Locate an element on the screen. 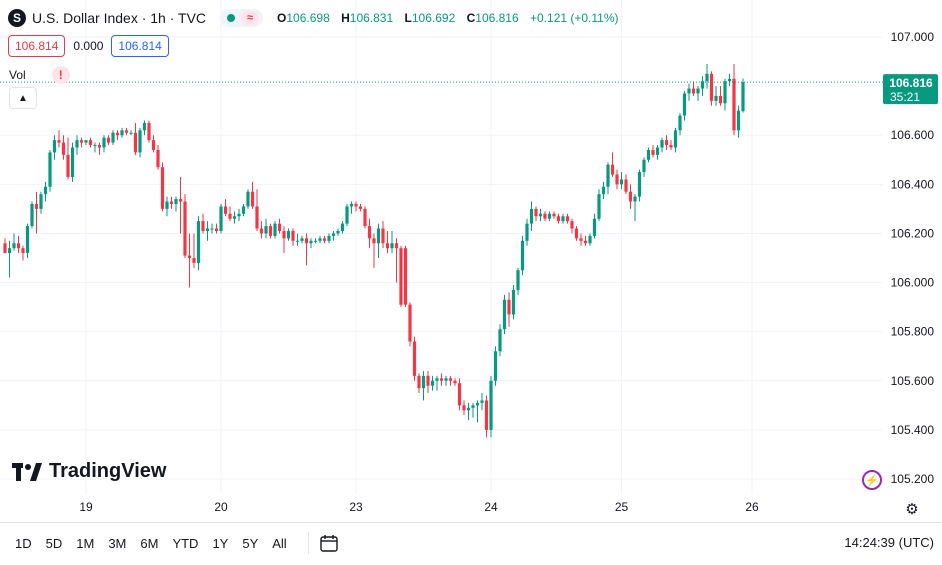 This screenshot has height=565, width=942. y-tick-label: 106.000 is located at coordinates (913, 283).